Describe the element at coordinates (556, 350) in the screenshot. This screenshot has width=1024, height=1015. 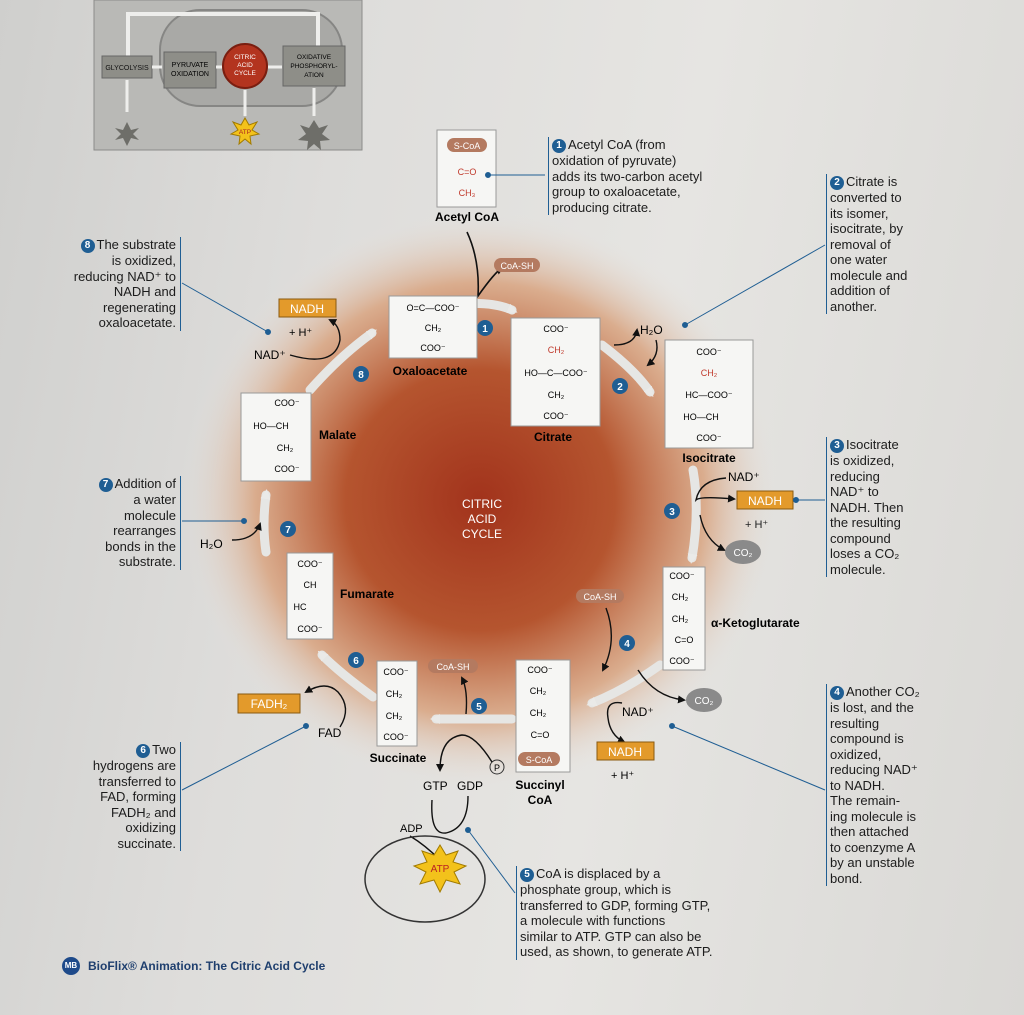
I see `citrate-row-2: CH₂` at that location.